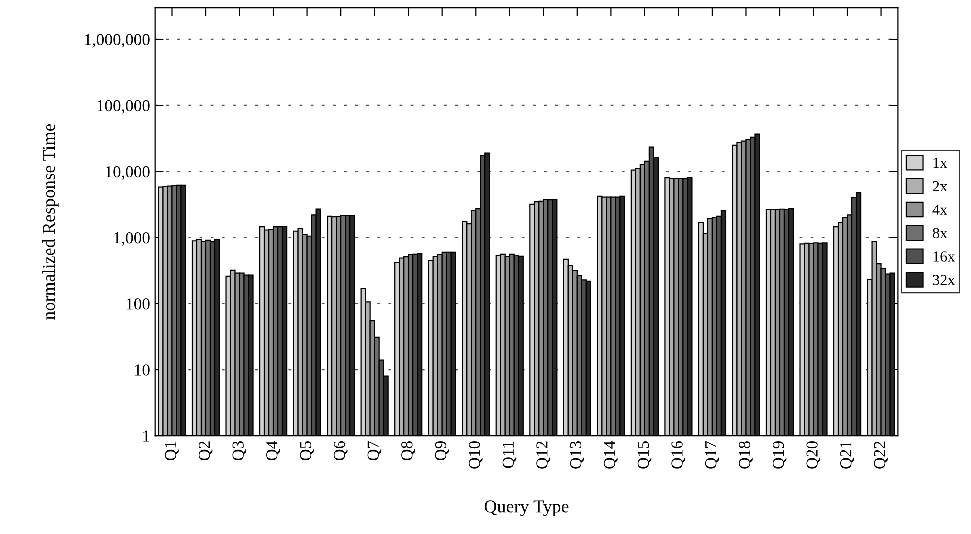  What do you see at coordinates (847, 455) in the screenshot?
I see `x-tick-label: Q21` at bounding box center [847, 455].